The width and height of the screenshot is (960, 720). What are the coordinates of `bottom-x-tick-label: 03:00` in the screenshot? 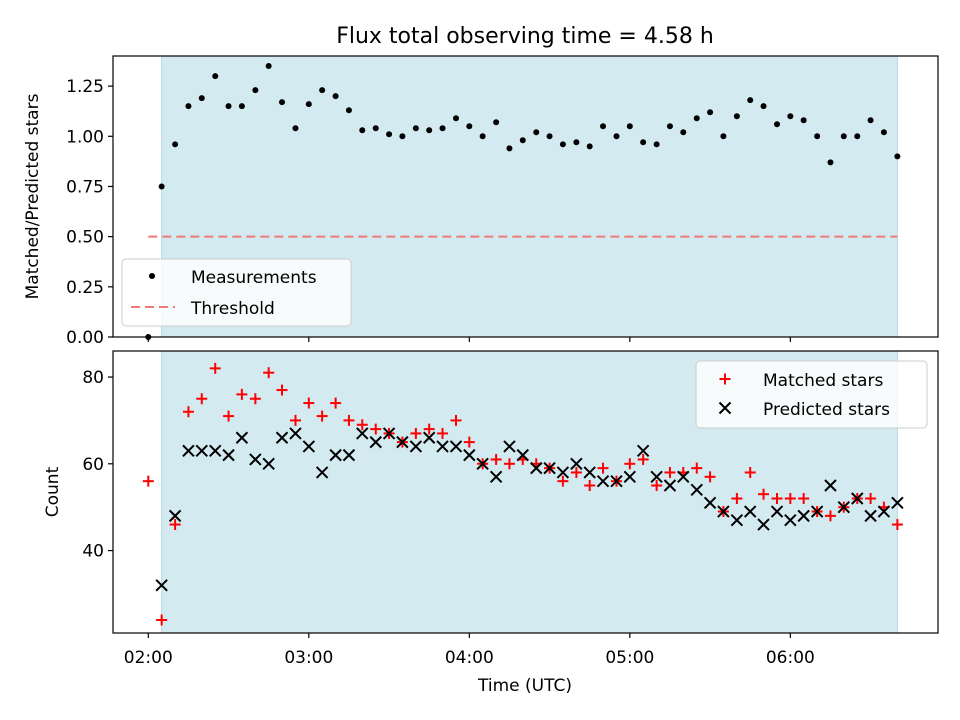 It's located at (308, 658).